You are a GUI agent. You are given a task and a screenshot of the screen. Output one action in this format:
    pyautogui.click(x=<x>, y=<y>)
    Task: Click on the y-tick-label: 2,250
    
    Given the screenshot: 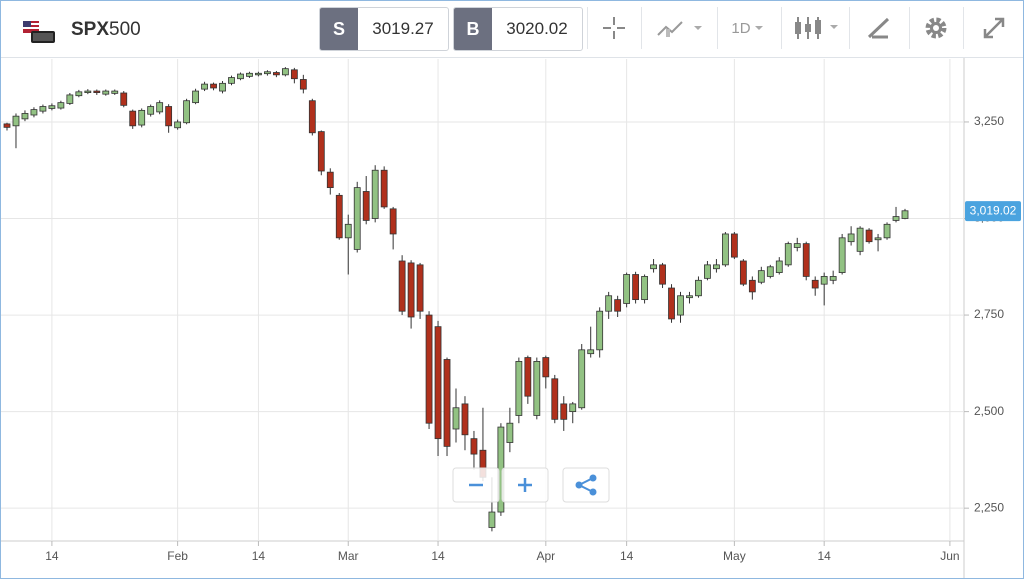 What is the action you would take?
    pyautogui.click(x=989, y=507)
    